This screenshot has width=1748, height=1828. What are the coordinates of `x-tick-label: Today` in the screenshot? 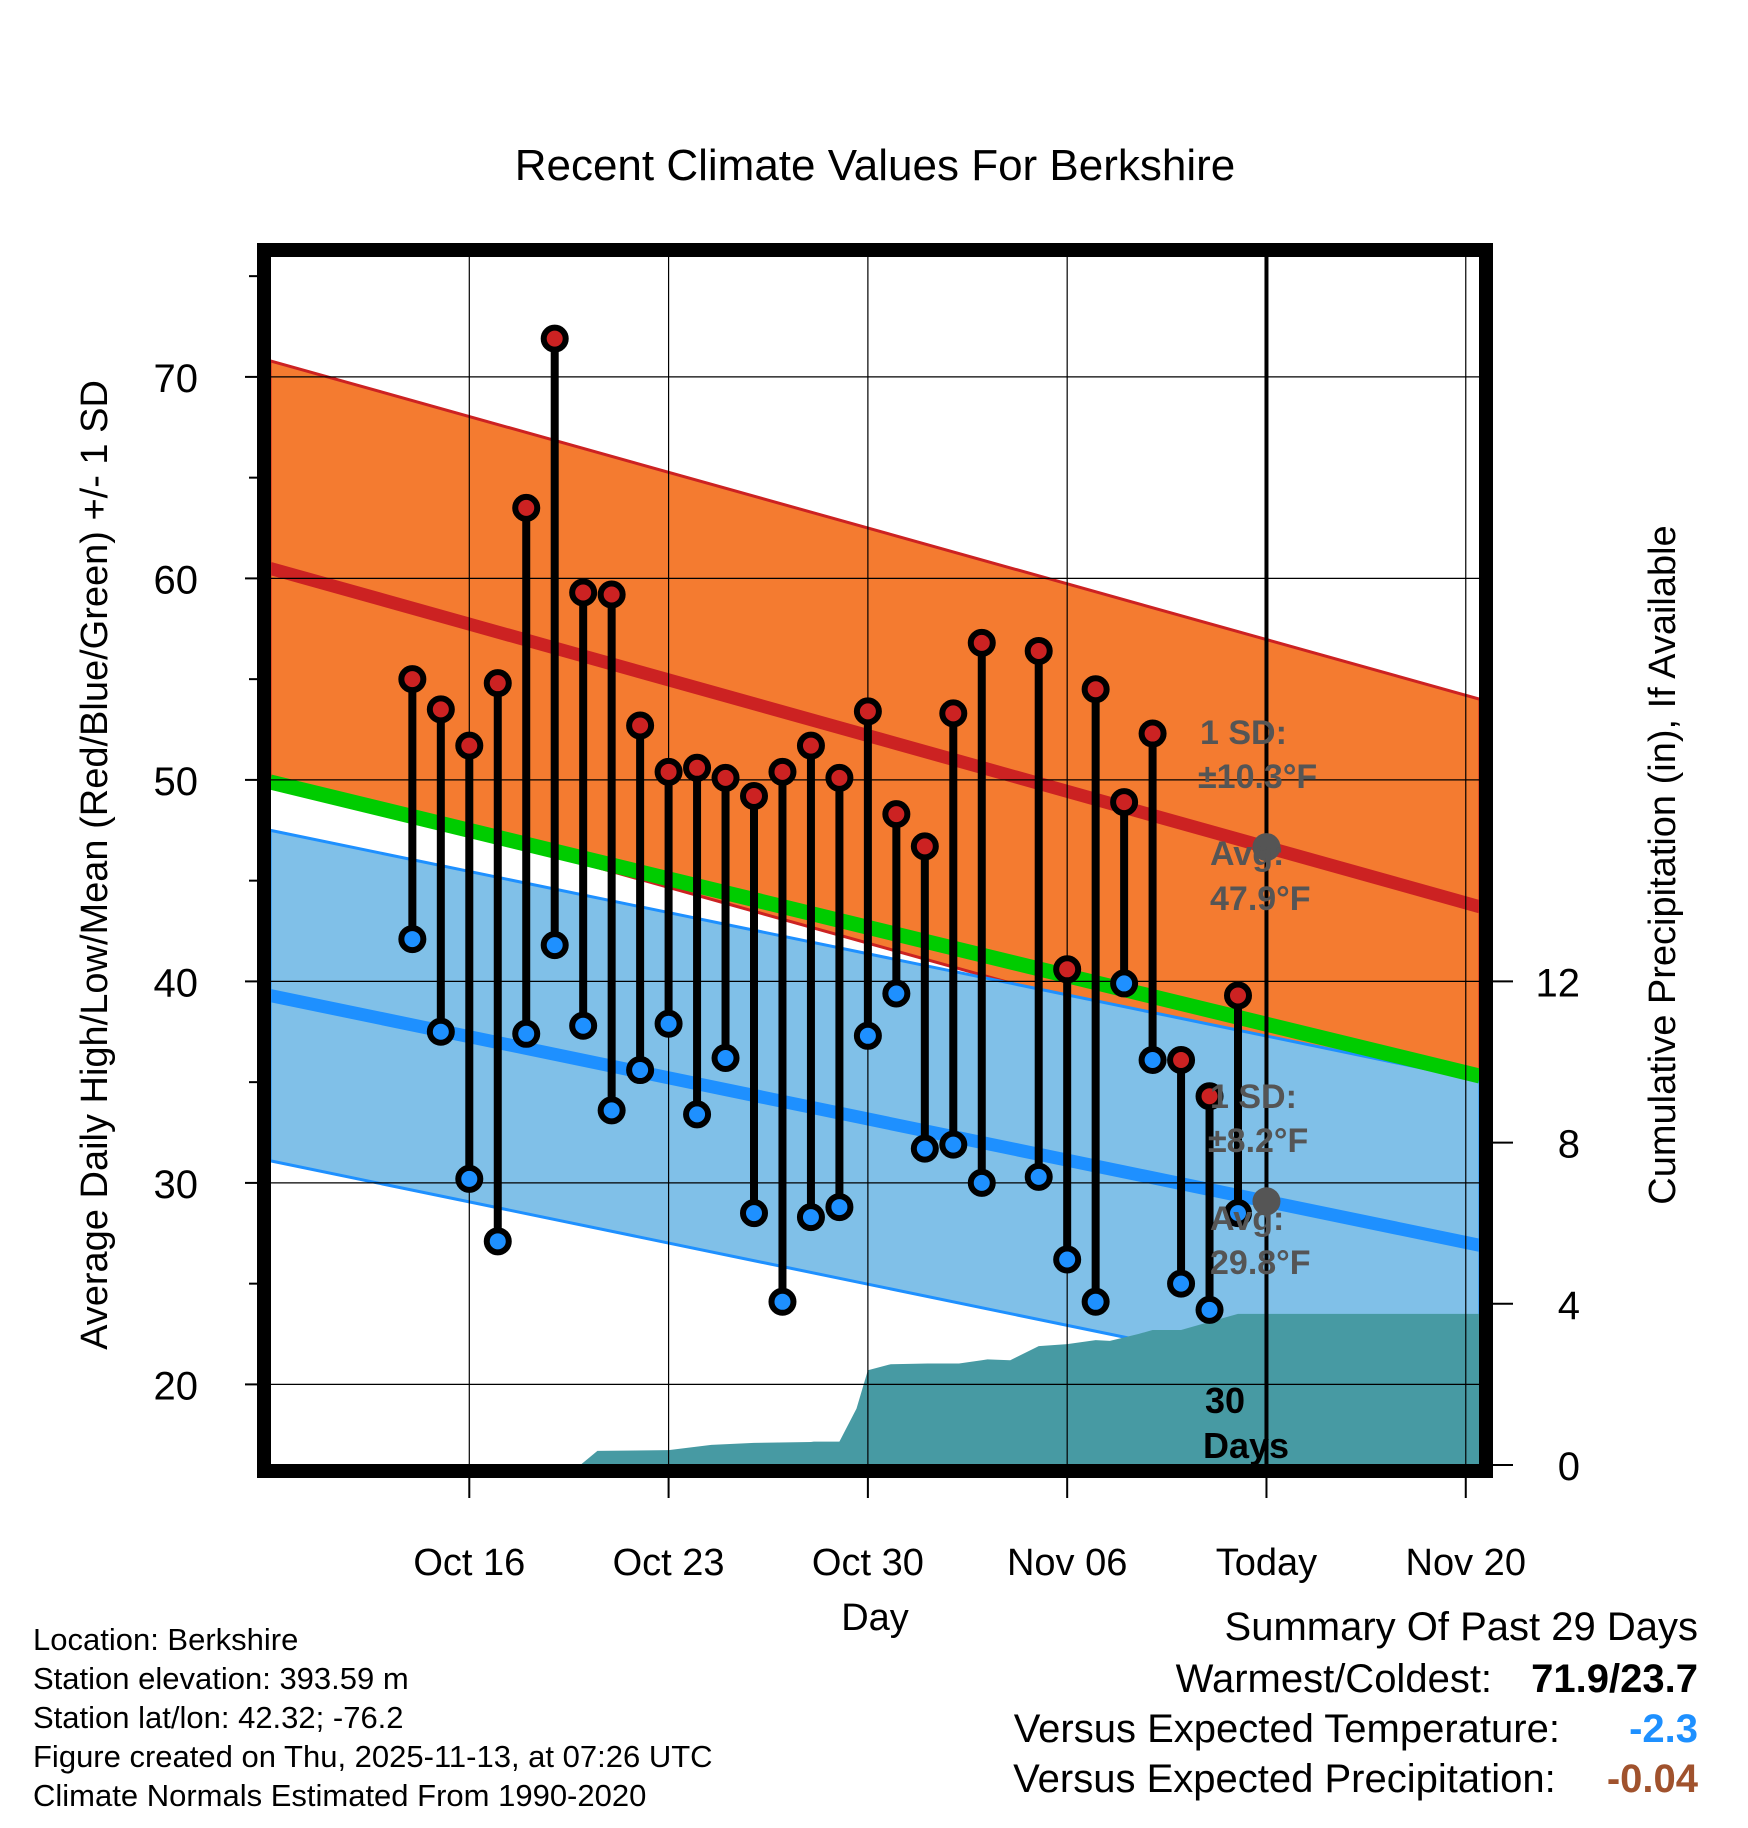 It's located at (1266, 1563).